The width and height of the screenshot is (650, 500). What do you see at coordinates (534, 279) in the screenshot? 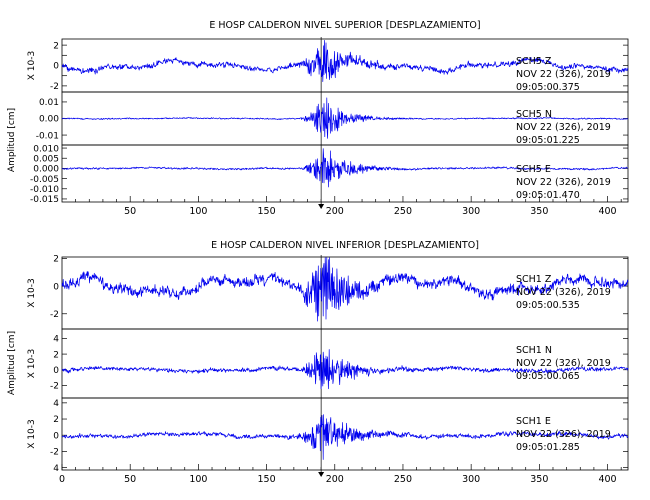
I see `channel-label: SCH1 Z` at bounding box center [534, 279].